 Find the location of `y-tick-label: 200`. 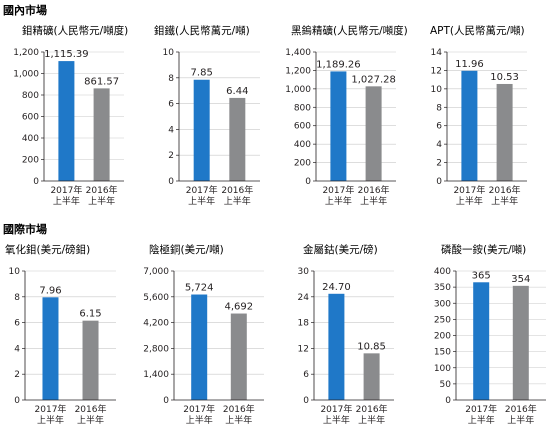

y-tick-label: 200 is located at coordinates (302, 164).